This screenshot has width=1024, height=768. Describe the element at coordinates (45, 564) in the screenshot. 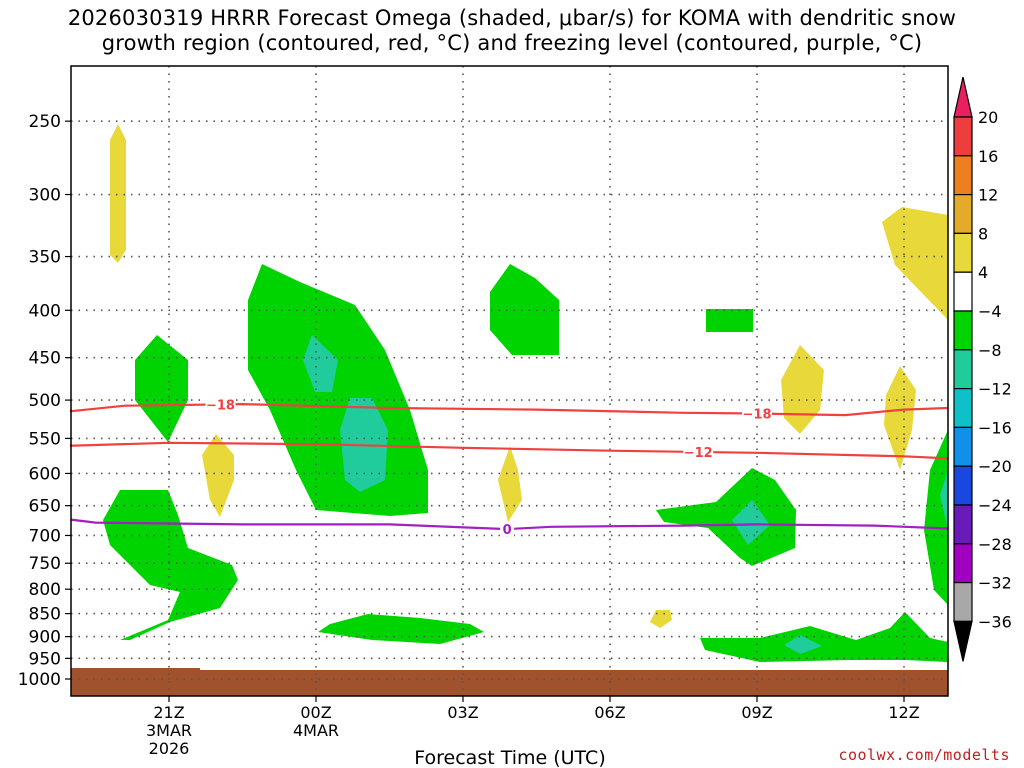

I see `y-tick-label: 750` at that location.